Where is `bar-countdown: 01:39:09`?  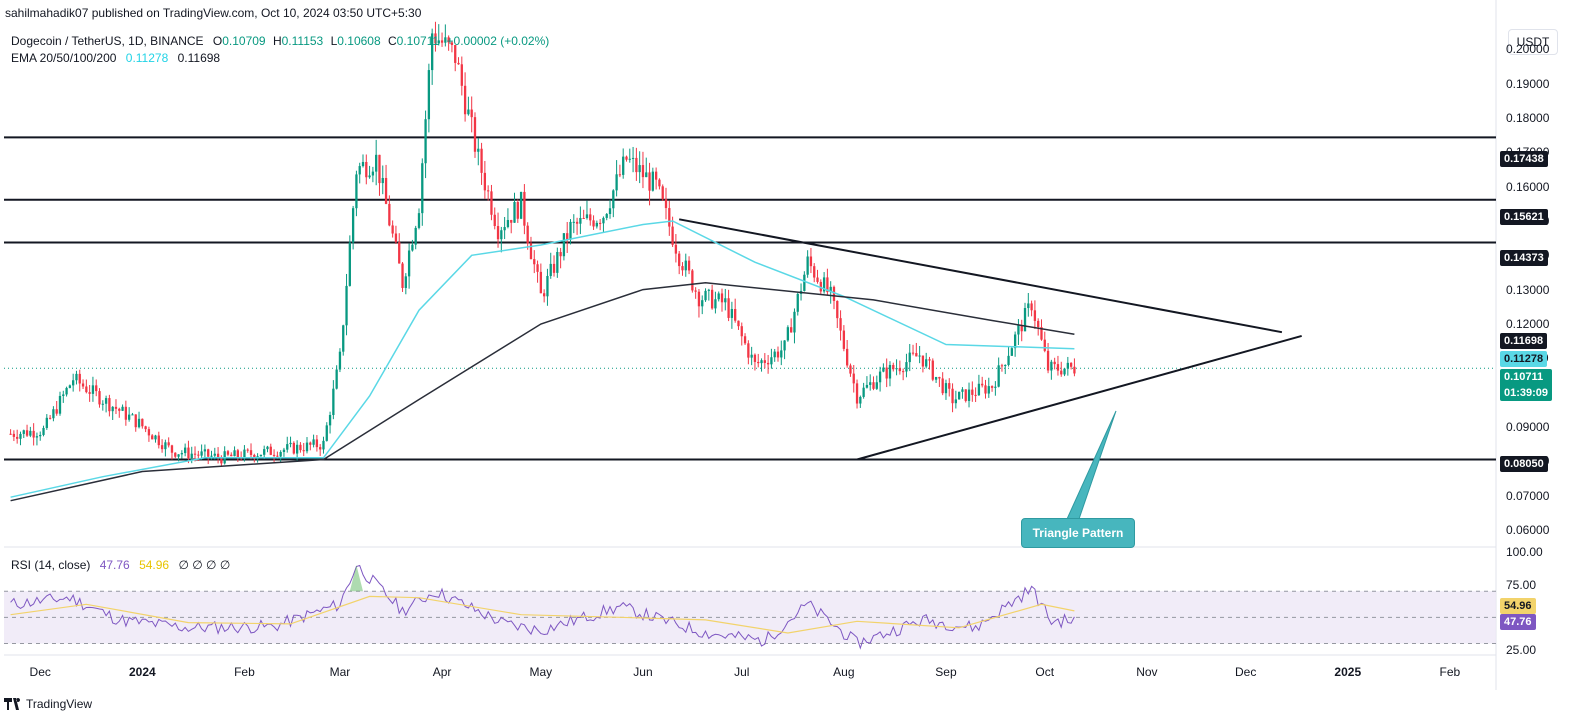
bar-countdown: 01:39:09 is located at coordinates (1526, 393).